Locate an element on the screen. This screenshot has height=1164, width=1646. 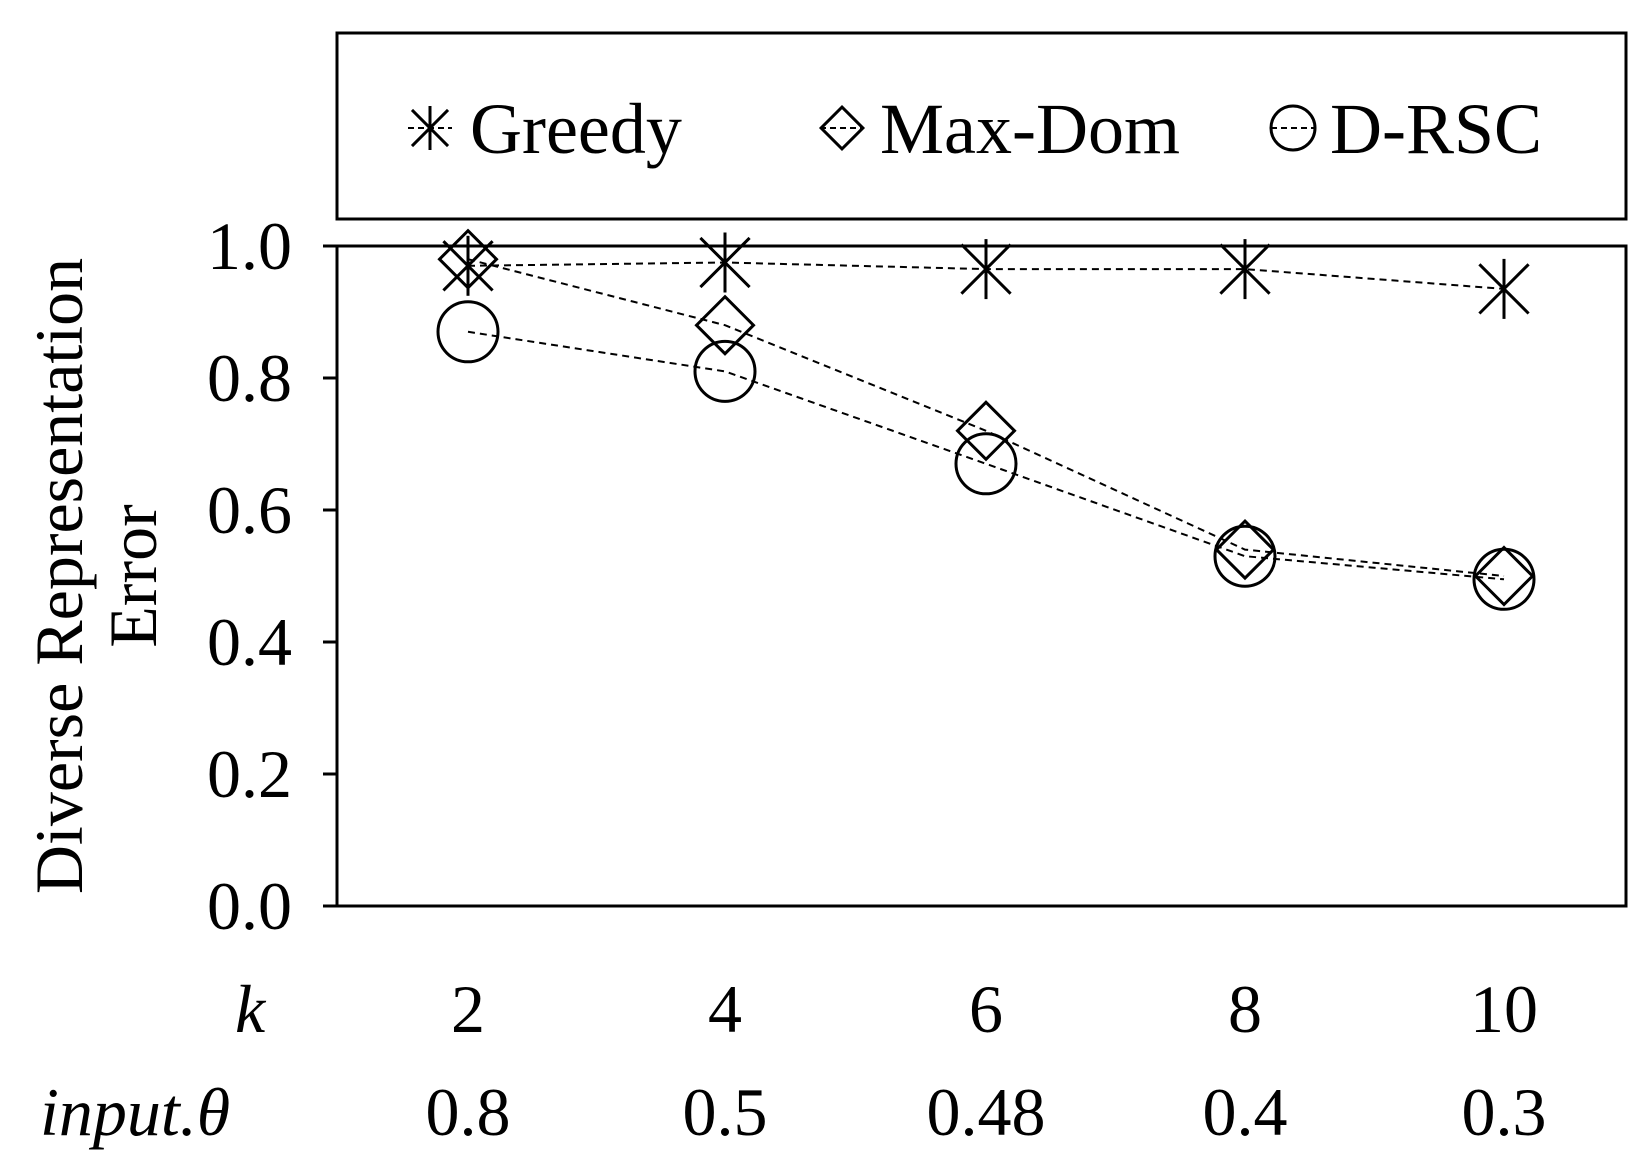
legend-box is located at coordinates (981, 126).